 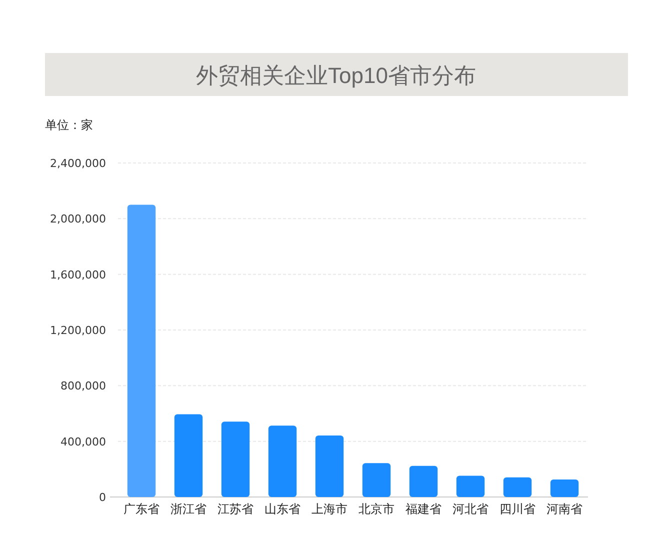 What do you see at coordinates (564, 509) in the screenshot?
I see `x-tick-label: 河南省` at bounding box center [564, 509].